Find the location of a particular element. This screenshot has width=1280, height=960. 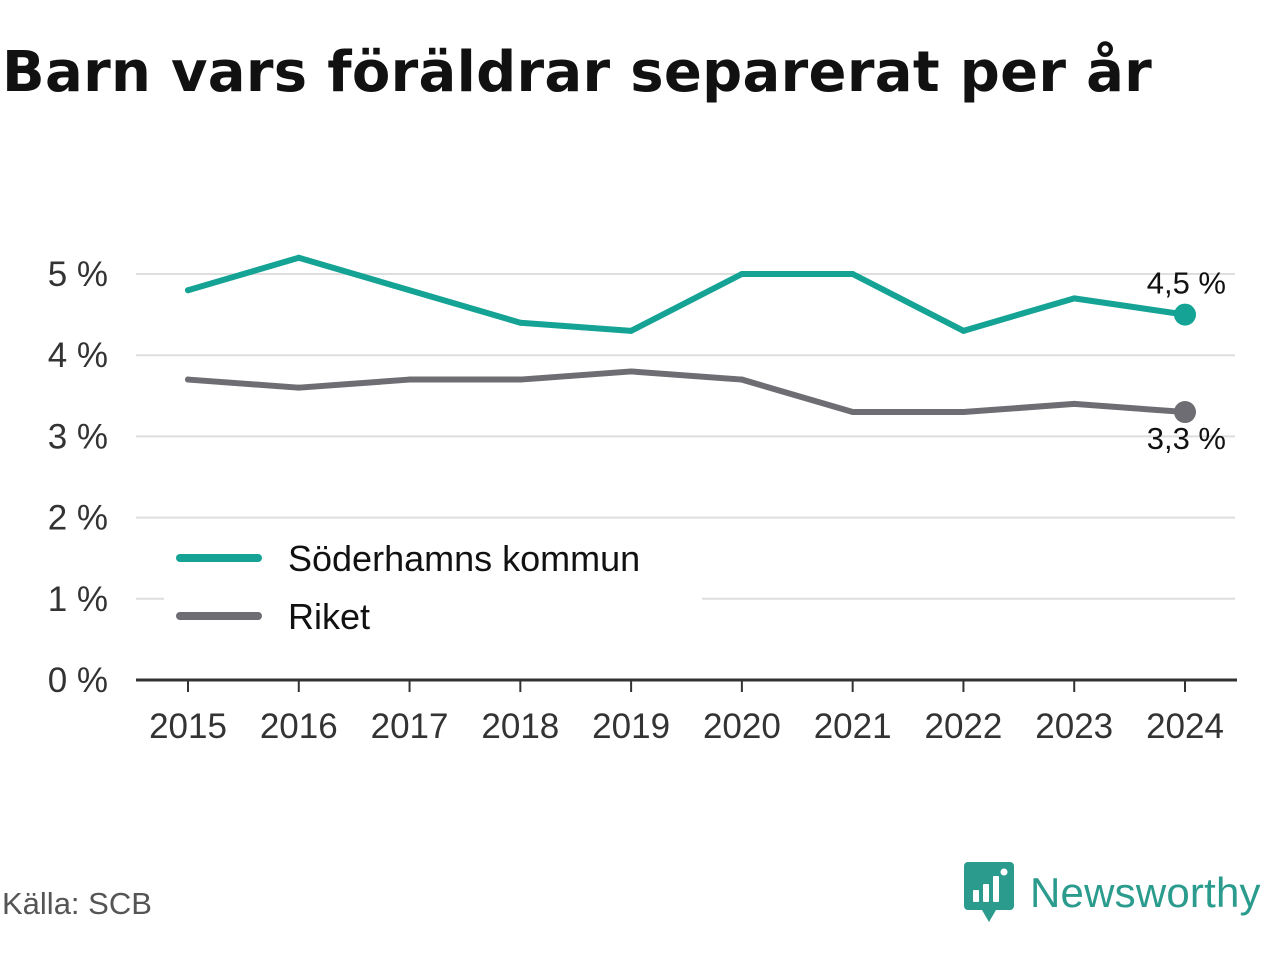

newsworthy-logo-icon is located at coordinates (989, 892).